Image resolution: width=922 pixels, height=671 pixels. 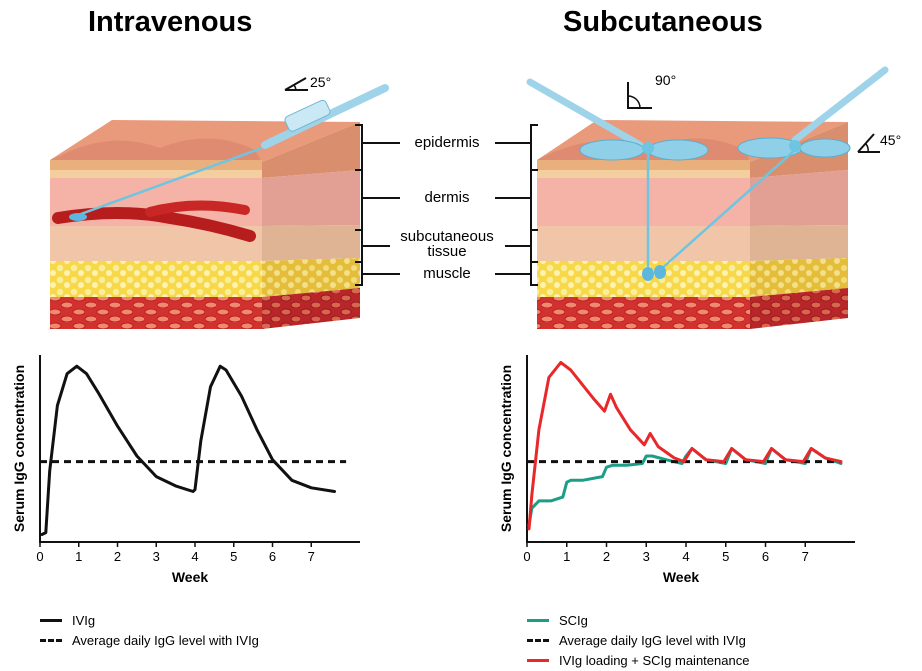 What do you see at coordinates (170, 22) in the screenshot?
I see `title-intravenous: Intravenous` at bounding box center [170, 22].